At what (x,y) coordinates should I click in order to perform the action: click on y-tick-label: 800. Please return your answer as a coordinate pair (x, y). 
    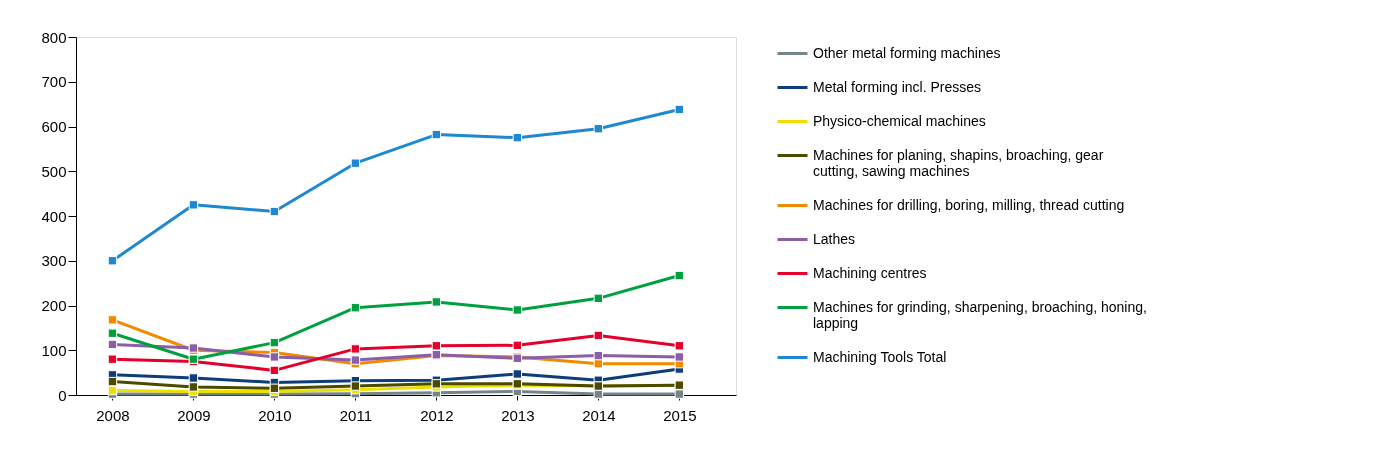
    Looking at the image, I should click on (54, 37).